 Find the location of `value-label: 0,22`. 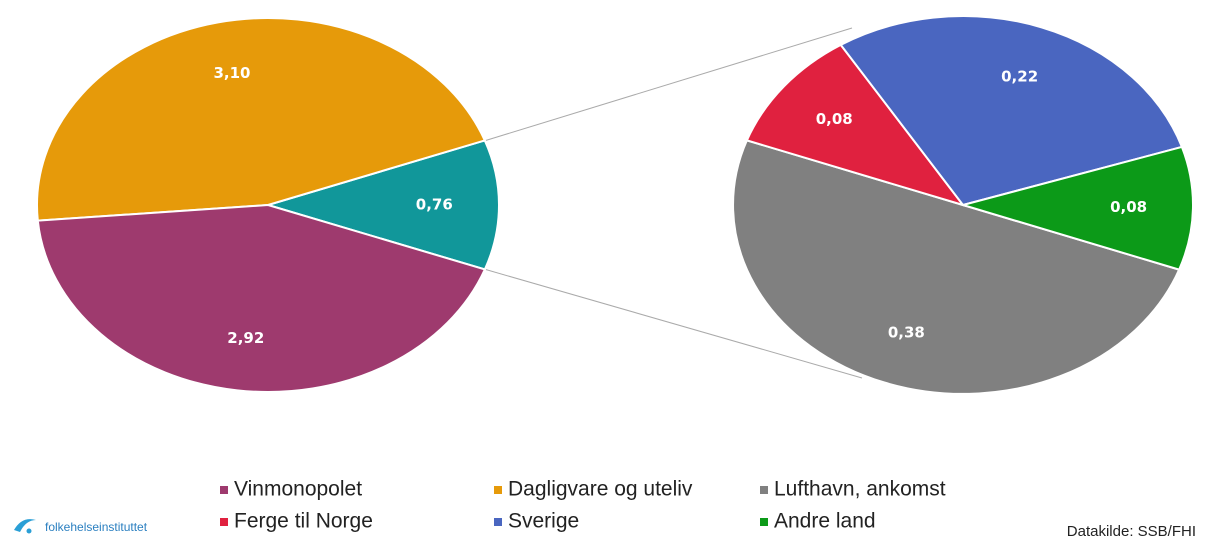

value-label: 0,22 is located at coordinates (1019, 77).